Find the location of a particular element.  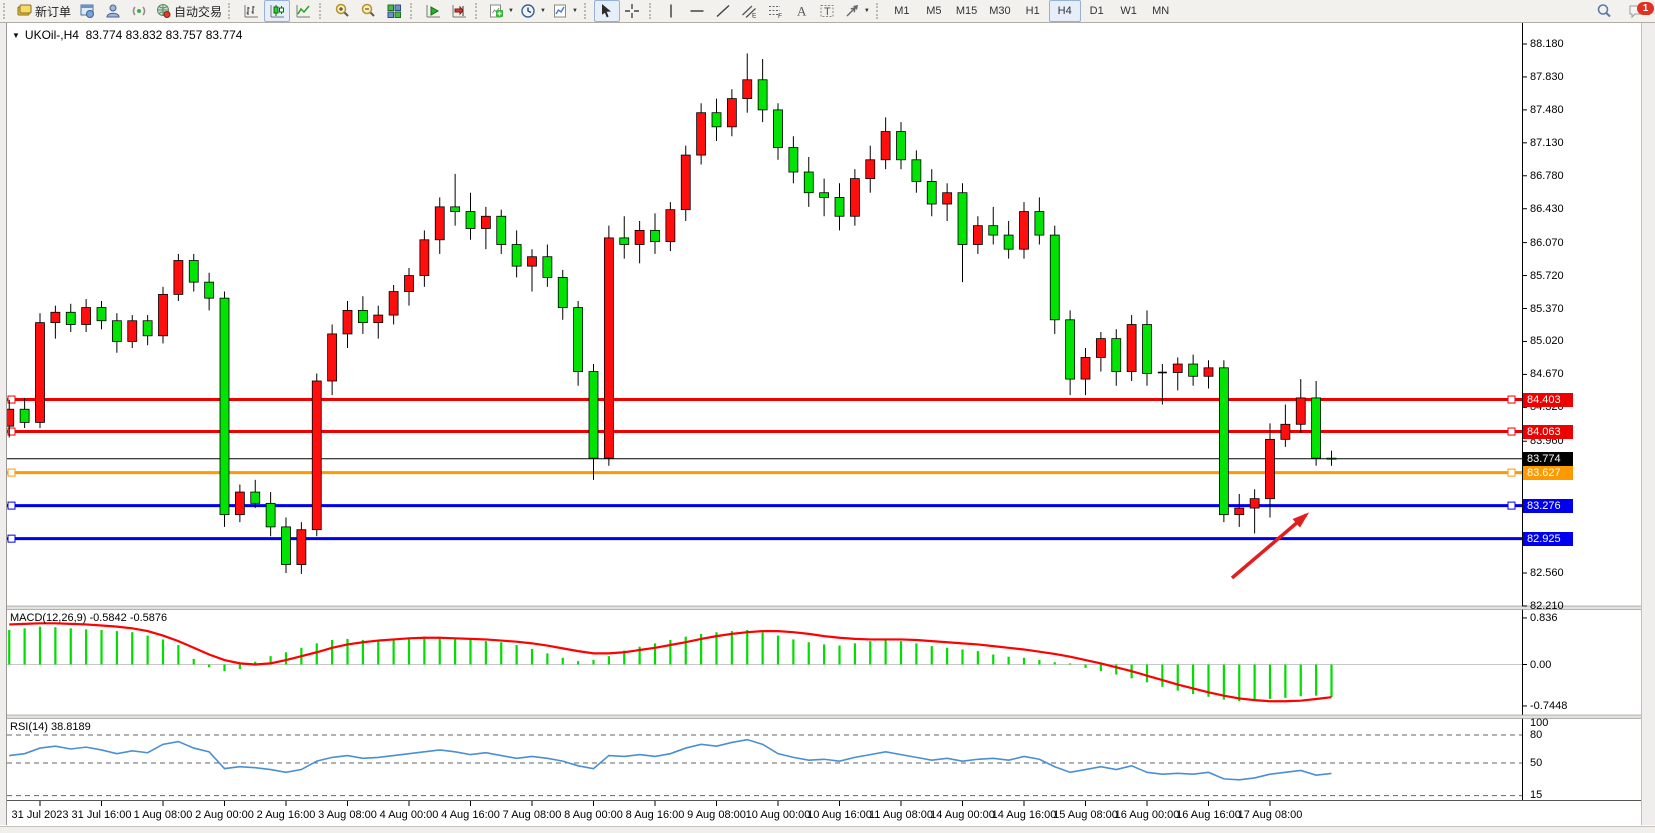

bar-chart-button is located at coordinates (251, 11).